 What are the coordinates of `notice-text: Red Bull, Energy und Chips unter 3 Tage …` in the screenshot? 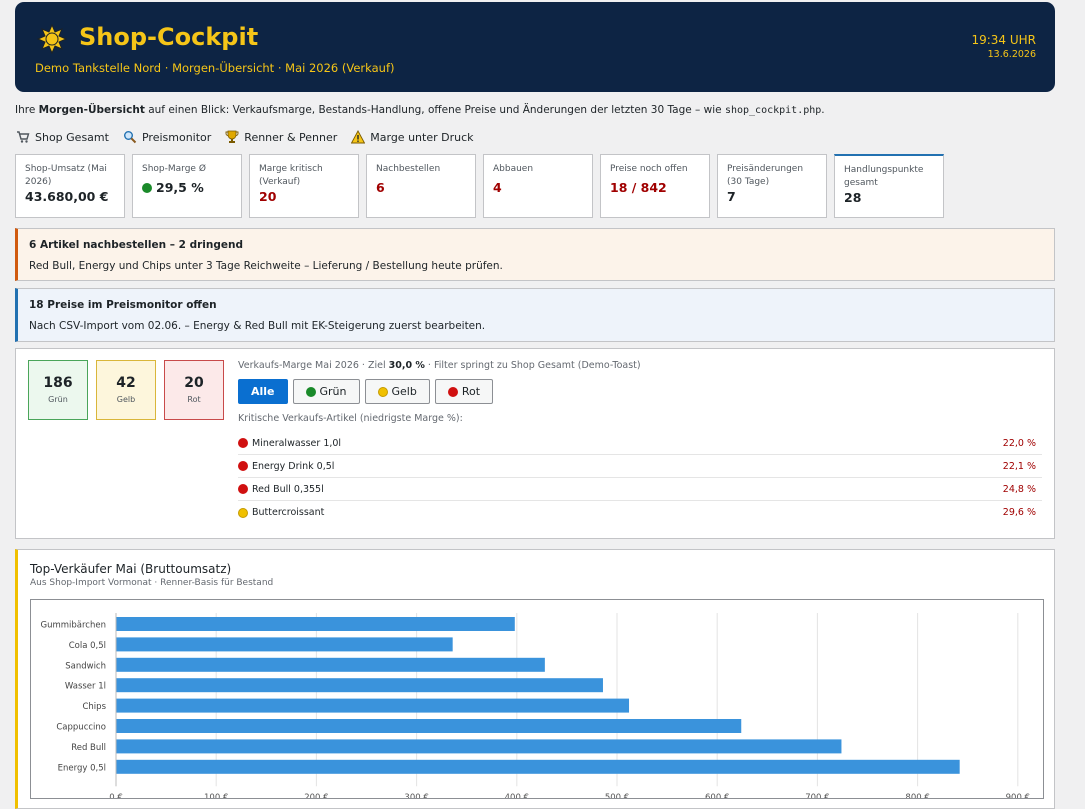 It's located at (266, 266).